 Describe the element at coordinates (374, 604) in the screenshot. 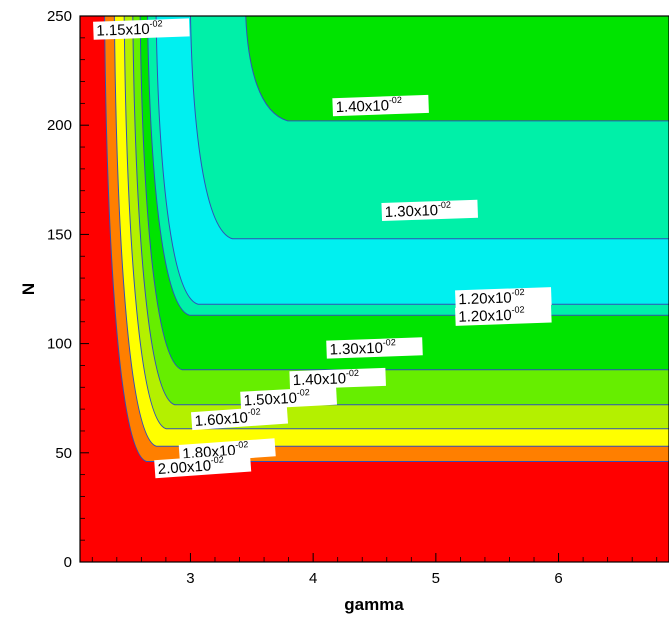

I see `x-axis-title: gamma` at that location.